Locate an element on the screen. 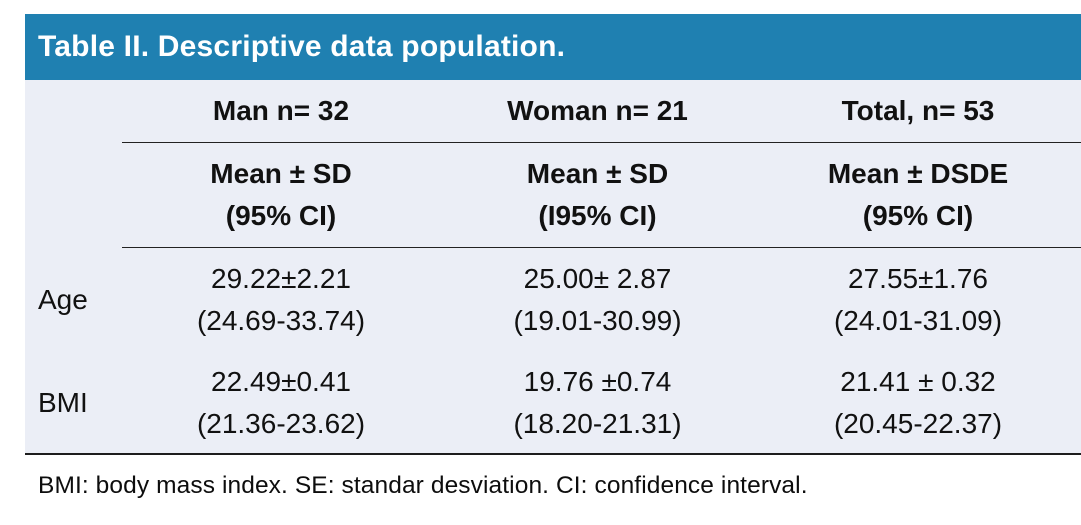 This screenshot has height=525, width=1081. column-header-woman: Woman n= 21 is located at coordinates (597, 111).